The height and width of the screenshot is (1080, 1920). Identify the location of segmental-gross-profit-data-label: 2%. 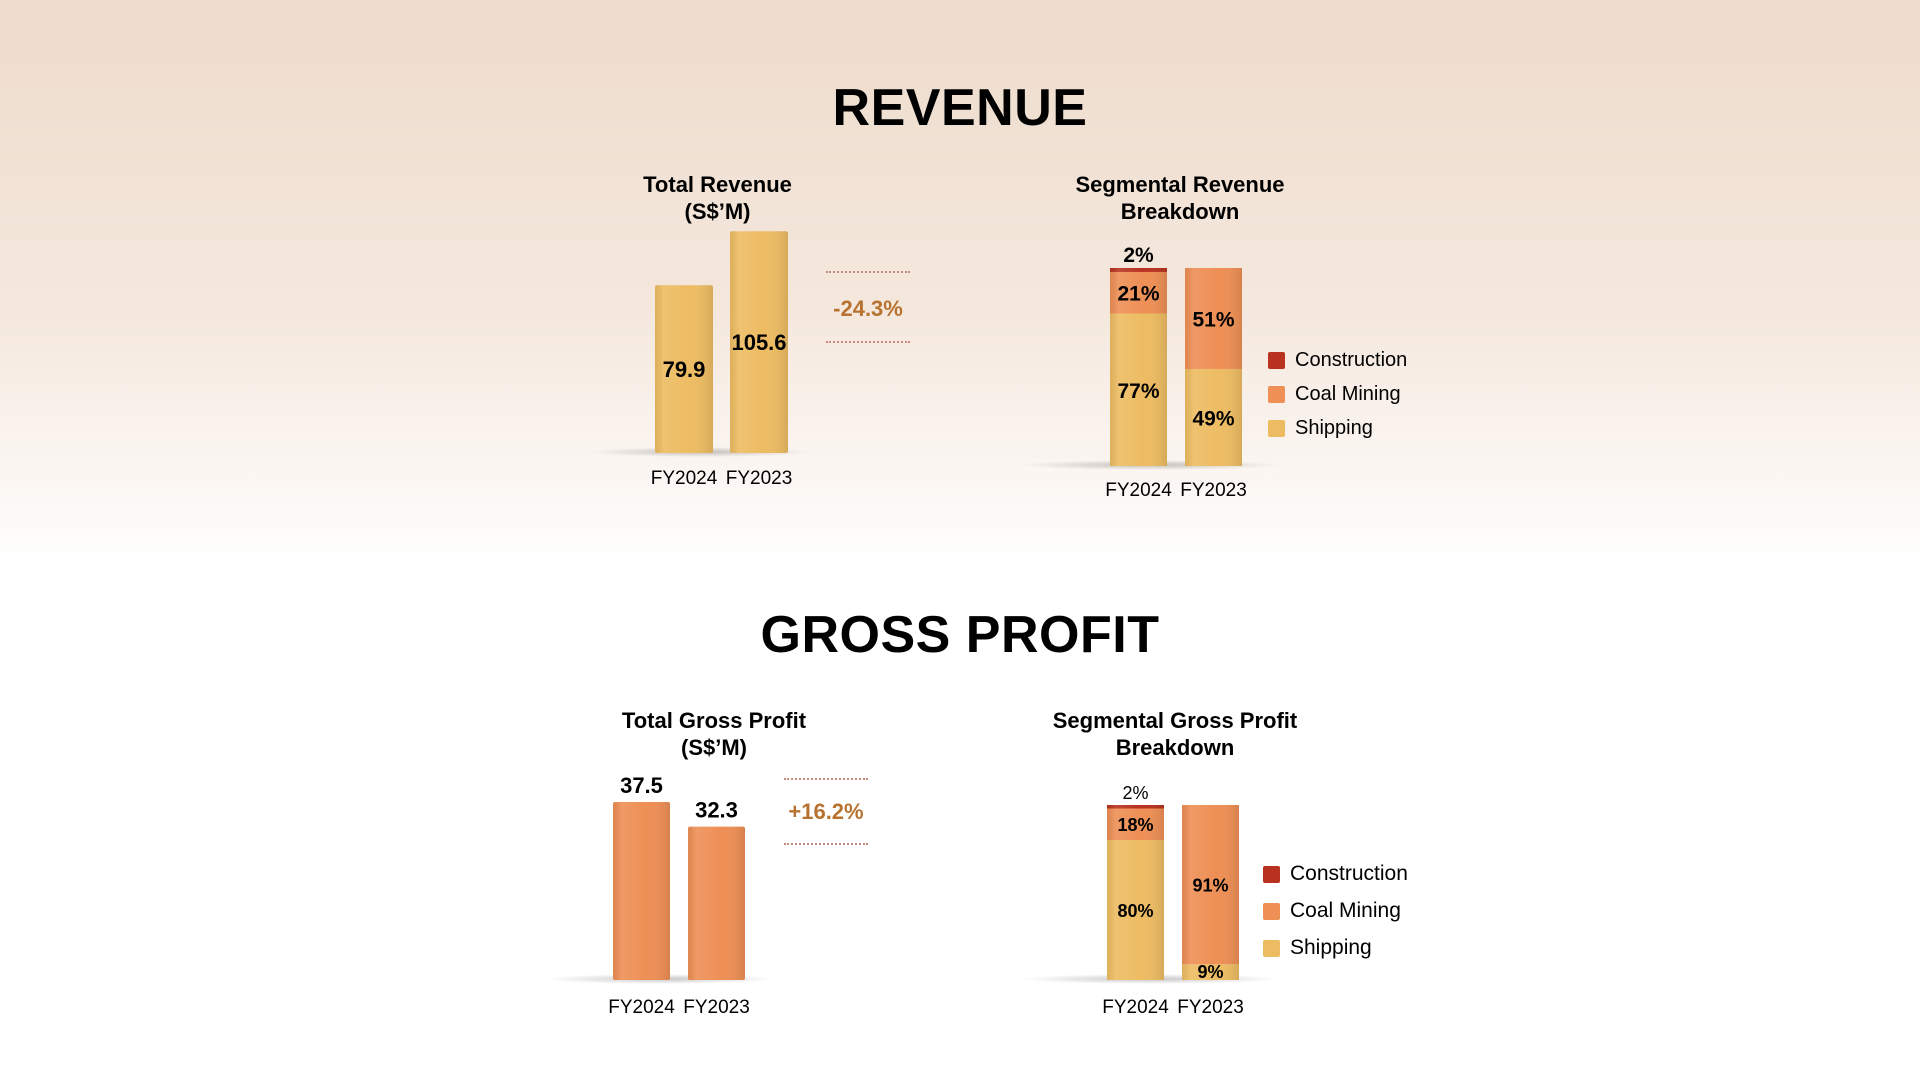
(1135, 793).